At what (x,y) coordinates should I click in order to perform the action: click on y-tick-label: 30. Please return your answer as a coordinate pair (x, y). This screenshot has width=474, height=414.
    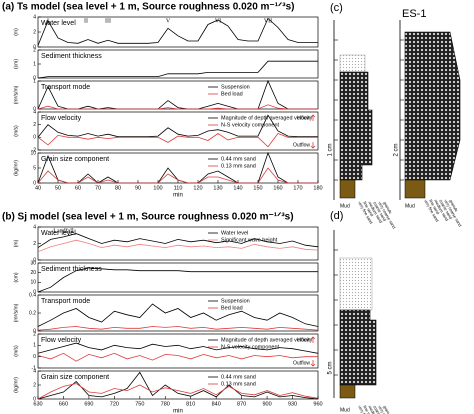
    Looking at the image, I should click on (33, 263).